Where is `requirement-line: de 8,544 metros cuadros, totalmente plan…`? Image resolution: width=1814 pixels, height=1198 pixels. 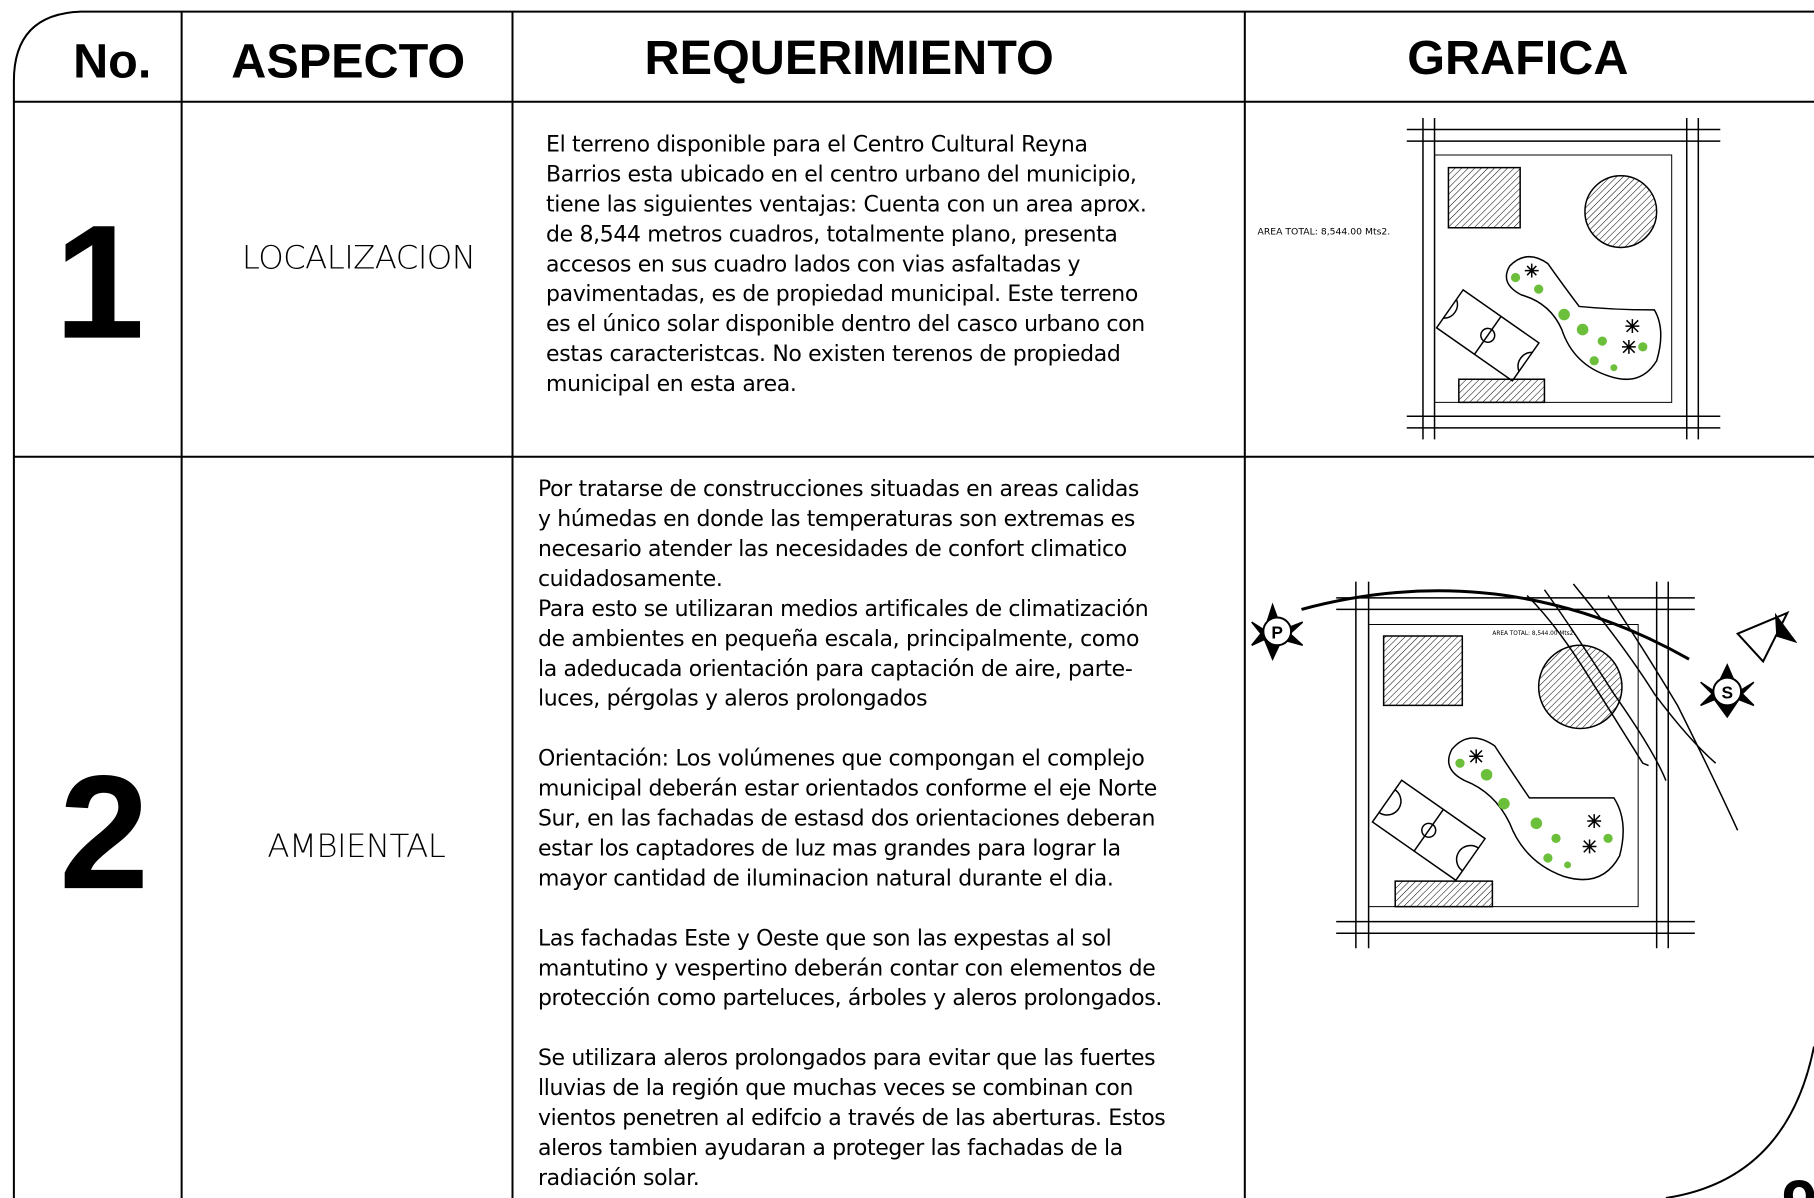 requirement-line: de 8,544 metros cuadros, totalmente plan… is located at coordinates (832, 234).